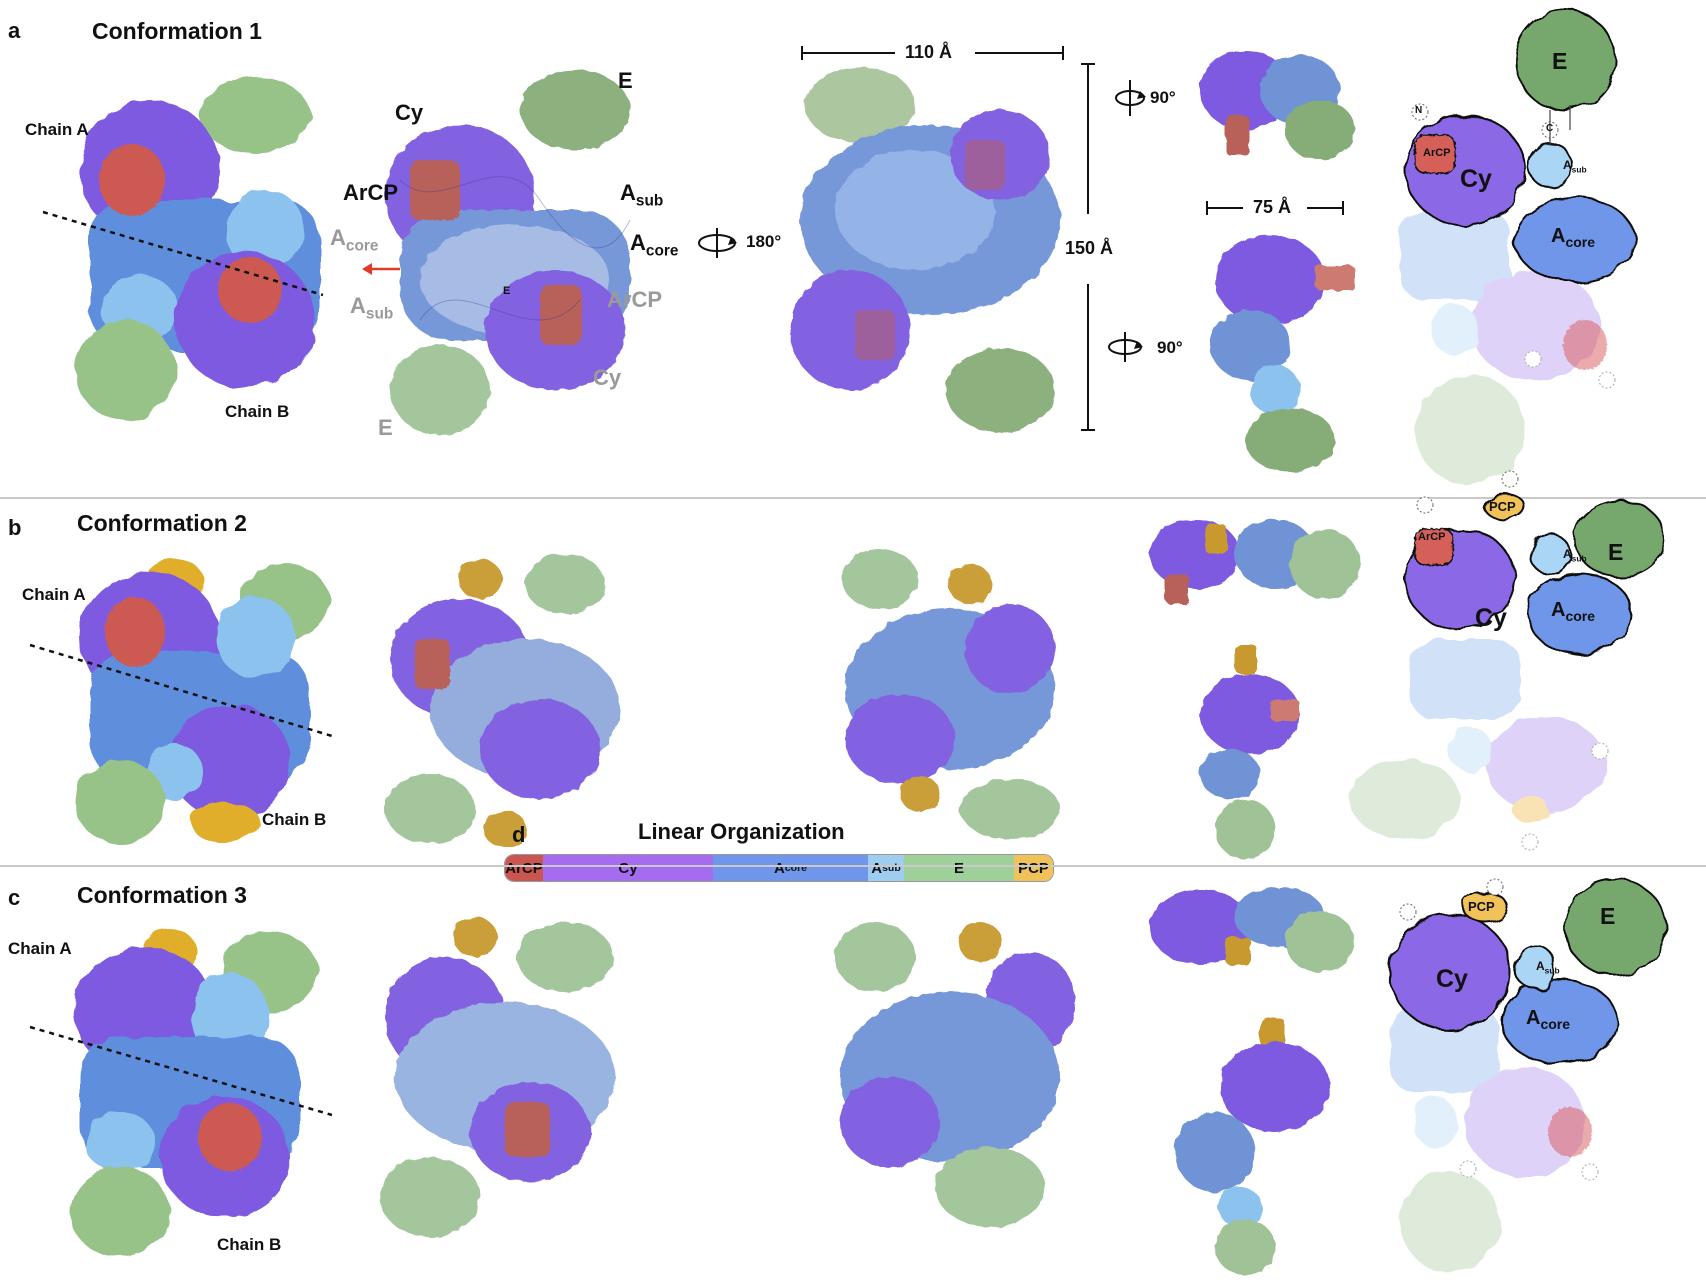 The width and height of the screenshot is (1706, 1280). I want to click on sch-a-n: N, so click(1419, 110).